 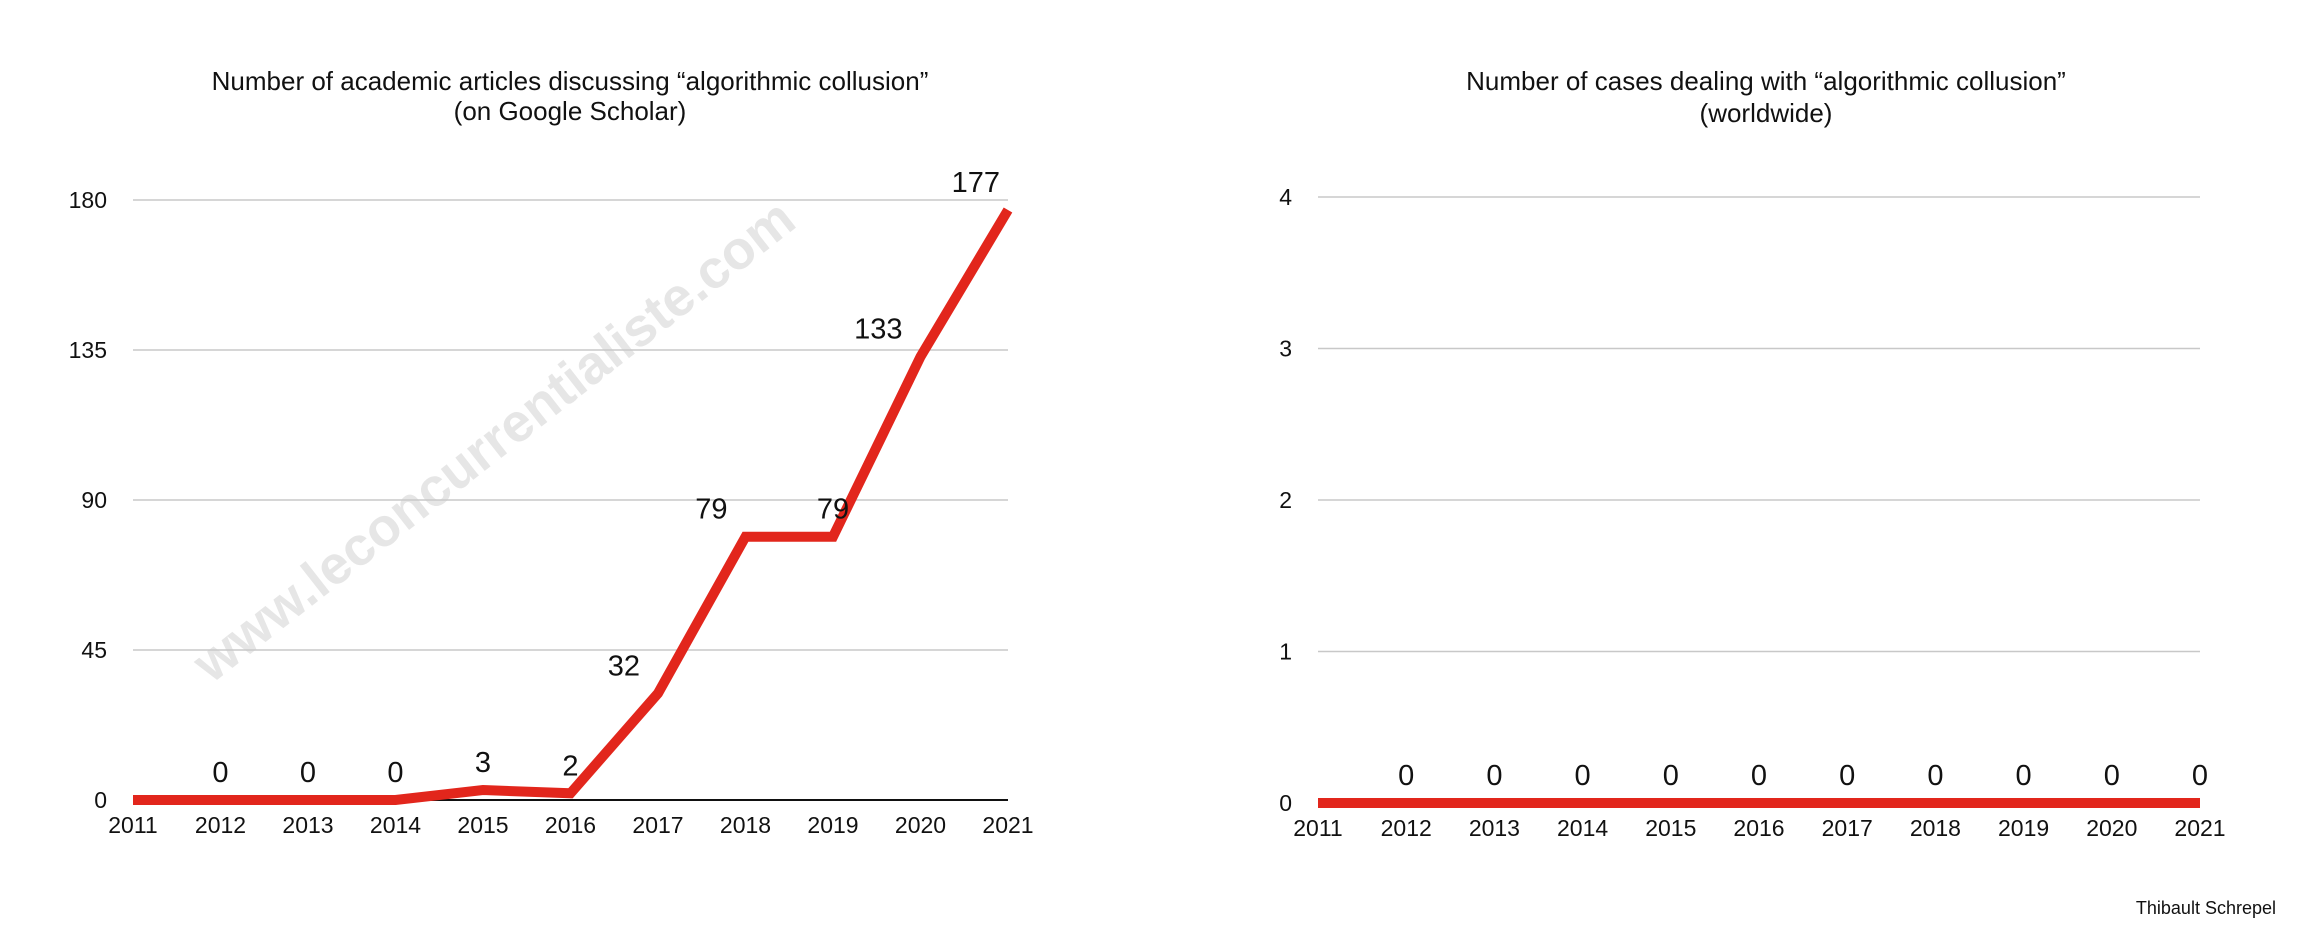 I want to click on chart-subtitle: (on Google Scholar), so click(x=570, y=111).